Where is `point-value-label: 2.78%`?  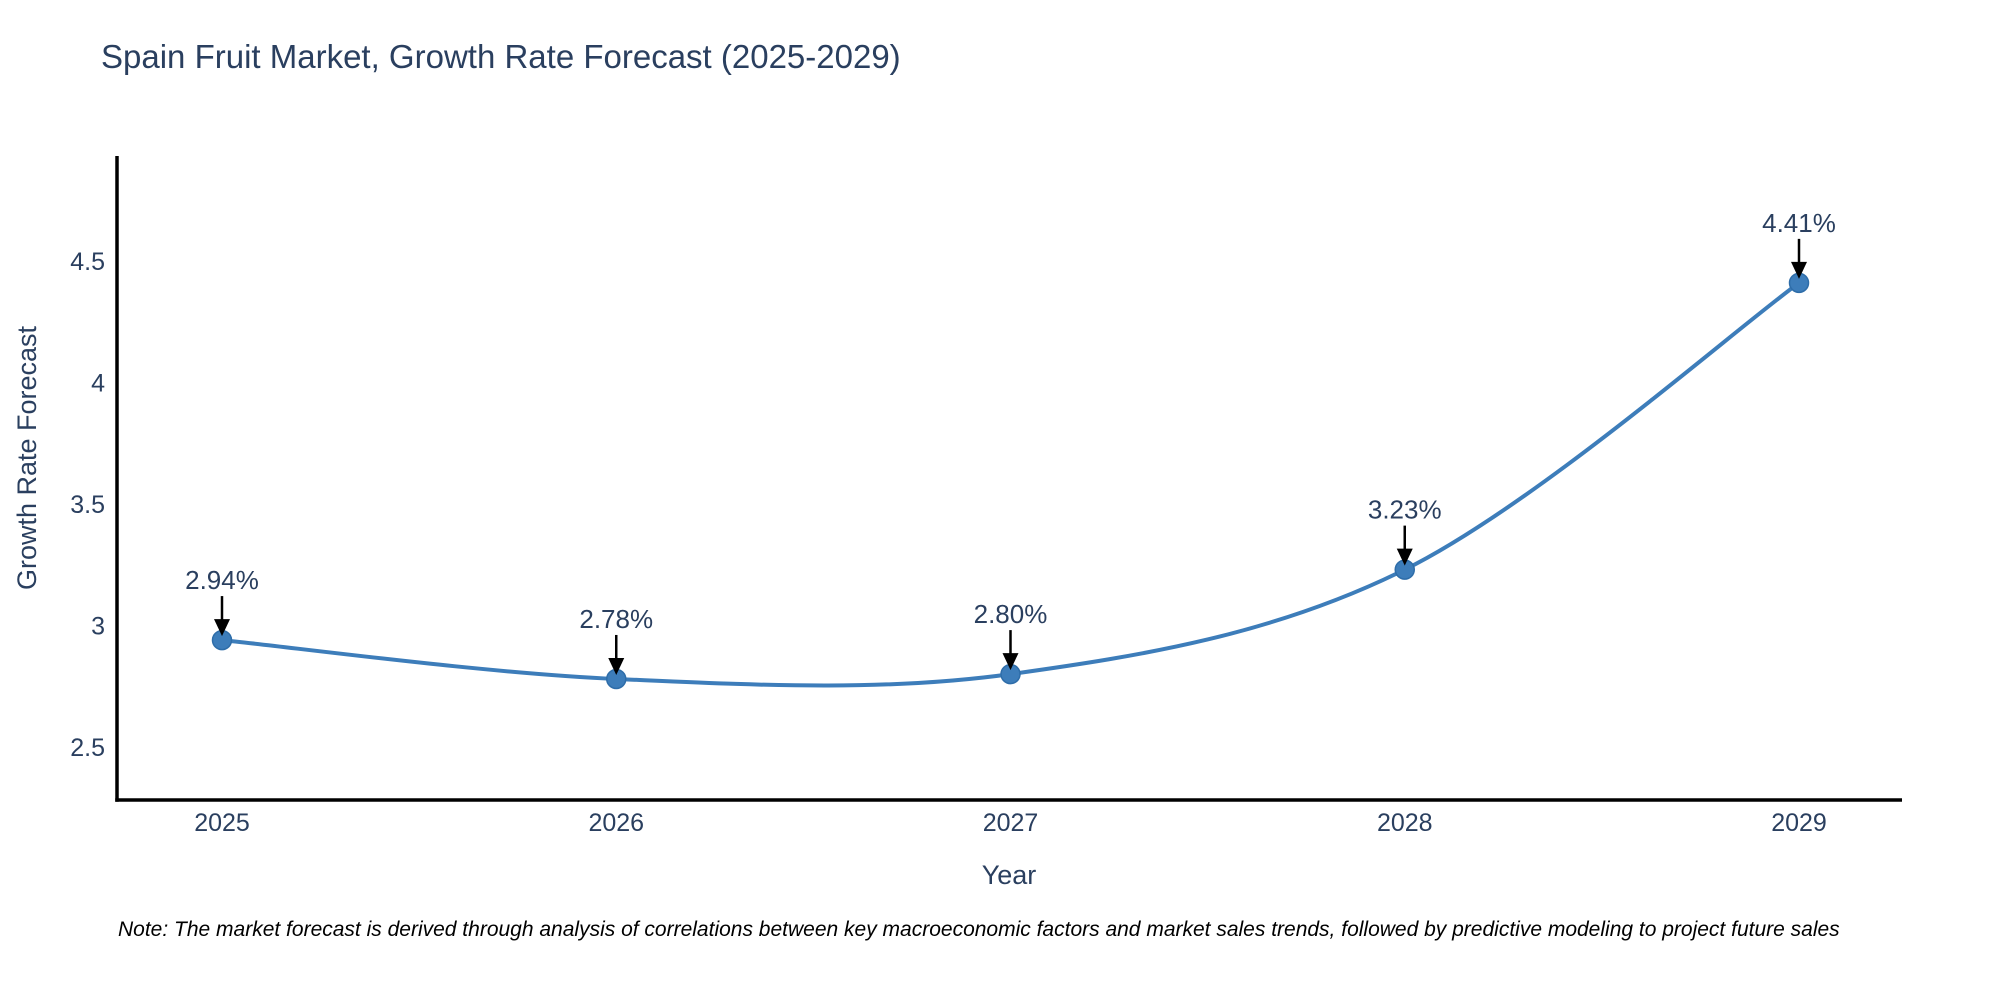
point-value-label: 2.78% is located at coordinates (616, 619).